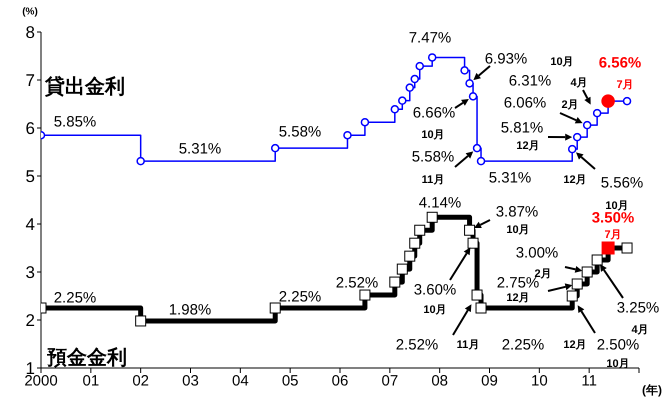 This screenshot has width=669, height=410. What do you see at coordinates (525, 103) in the screenshot?
I see `annotation: 6.06%` at bounding box center [525, 103].